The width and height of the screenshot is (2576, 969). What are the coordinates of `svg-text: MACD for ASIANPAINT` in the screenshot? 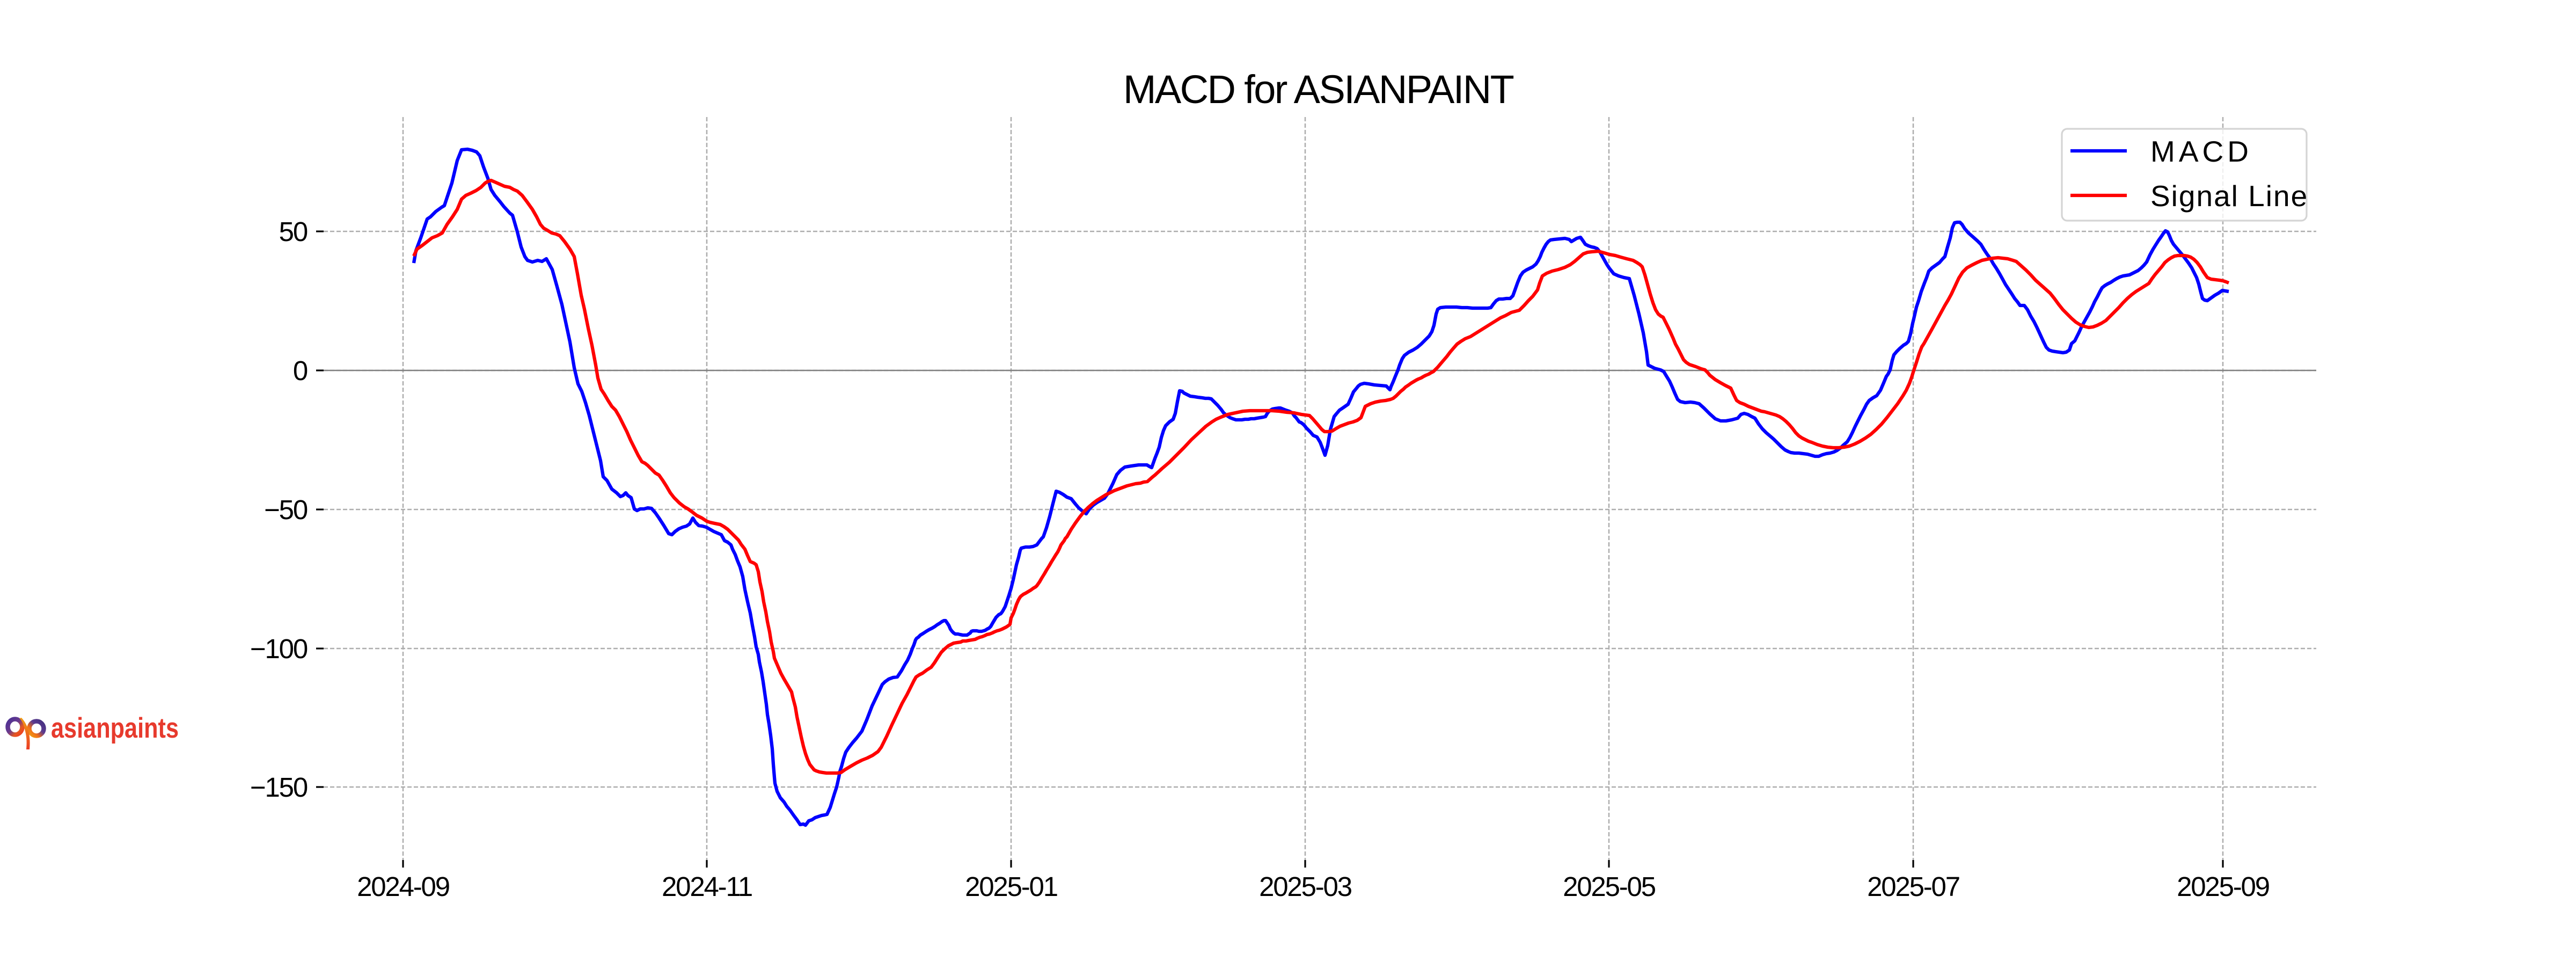 It's located at (1318, 89).